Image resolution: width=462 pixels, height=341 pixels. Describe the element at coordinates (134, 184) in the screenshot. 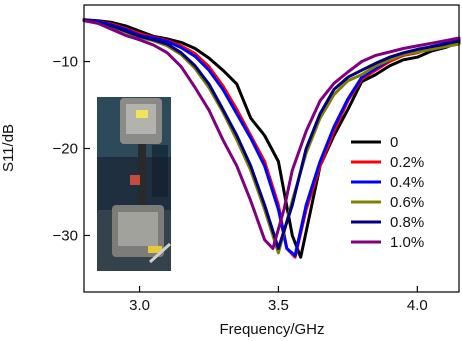

I see `inset-photo-tensile-test` at that location.